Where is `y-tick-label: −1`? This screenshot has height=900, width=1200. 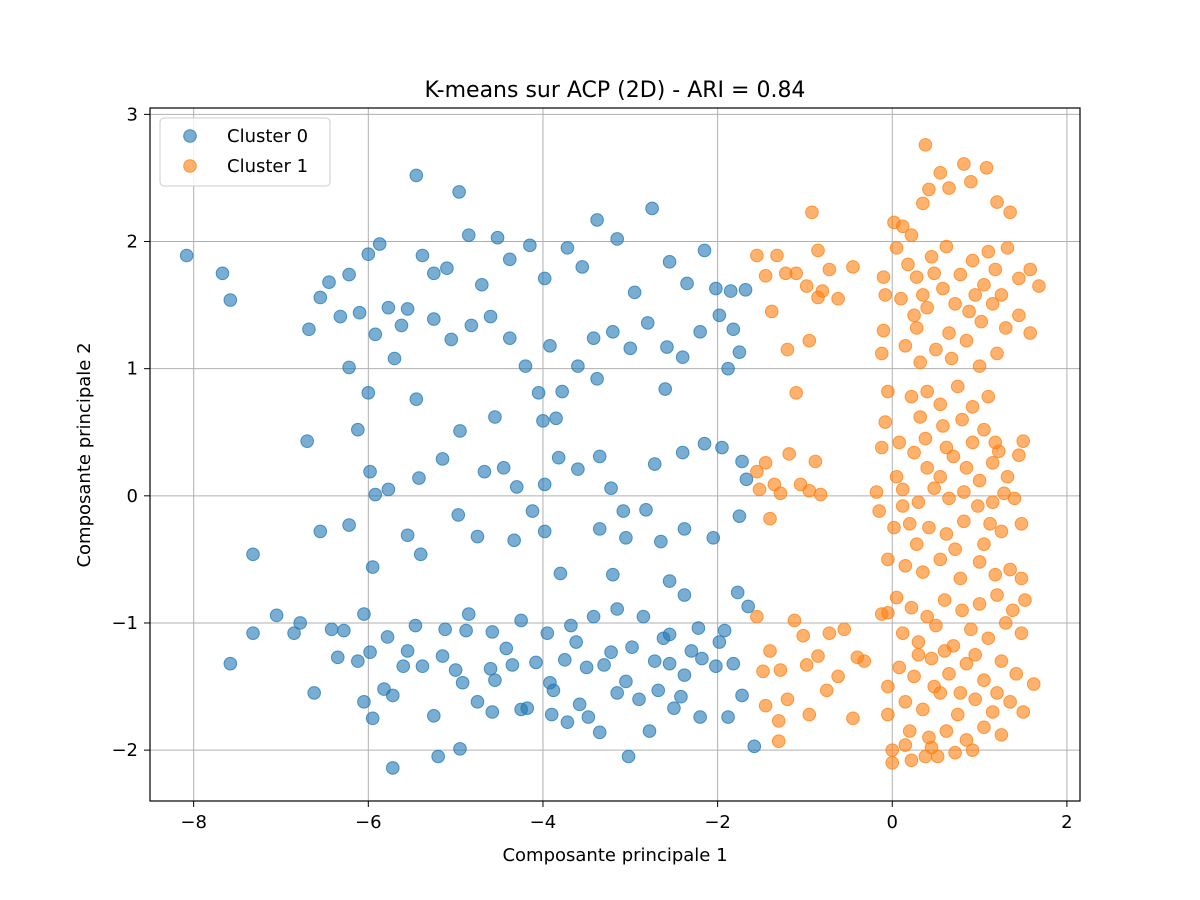 y-tick-label: −1 is located at coordinates (124, 623).